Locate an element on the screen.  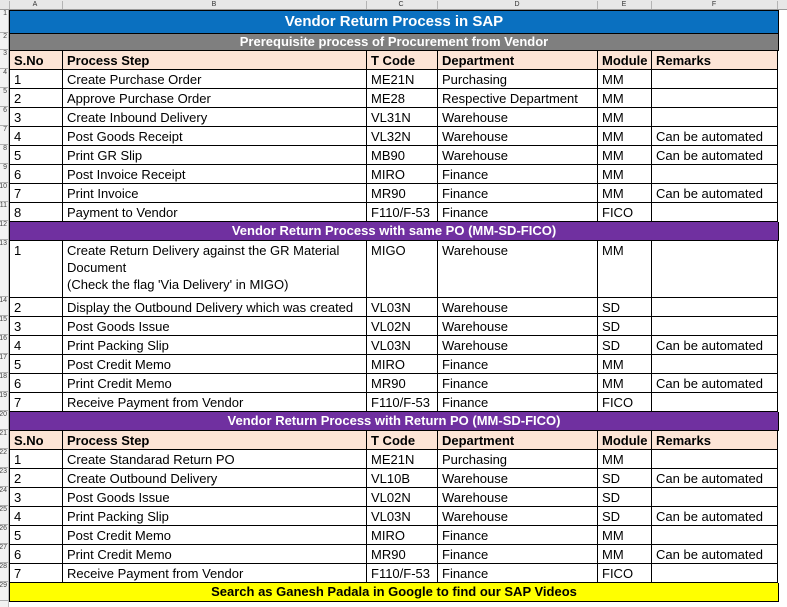
cell: 2 is located at coordinates (36, 478).